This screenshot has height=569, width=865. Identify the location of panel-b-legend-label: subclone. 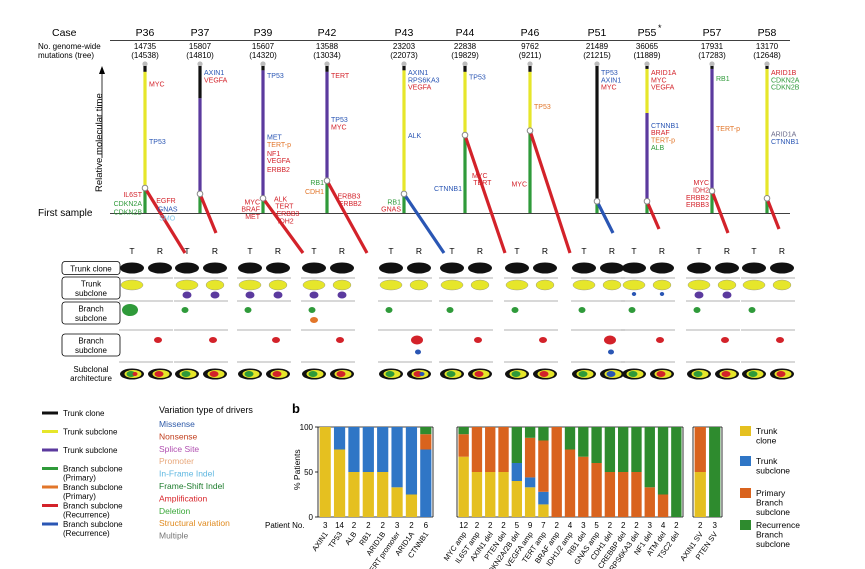
(773, 471).